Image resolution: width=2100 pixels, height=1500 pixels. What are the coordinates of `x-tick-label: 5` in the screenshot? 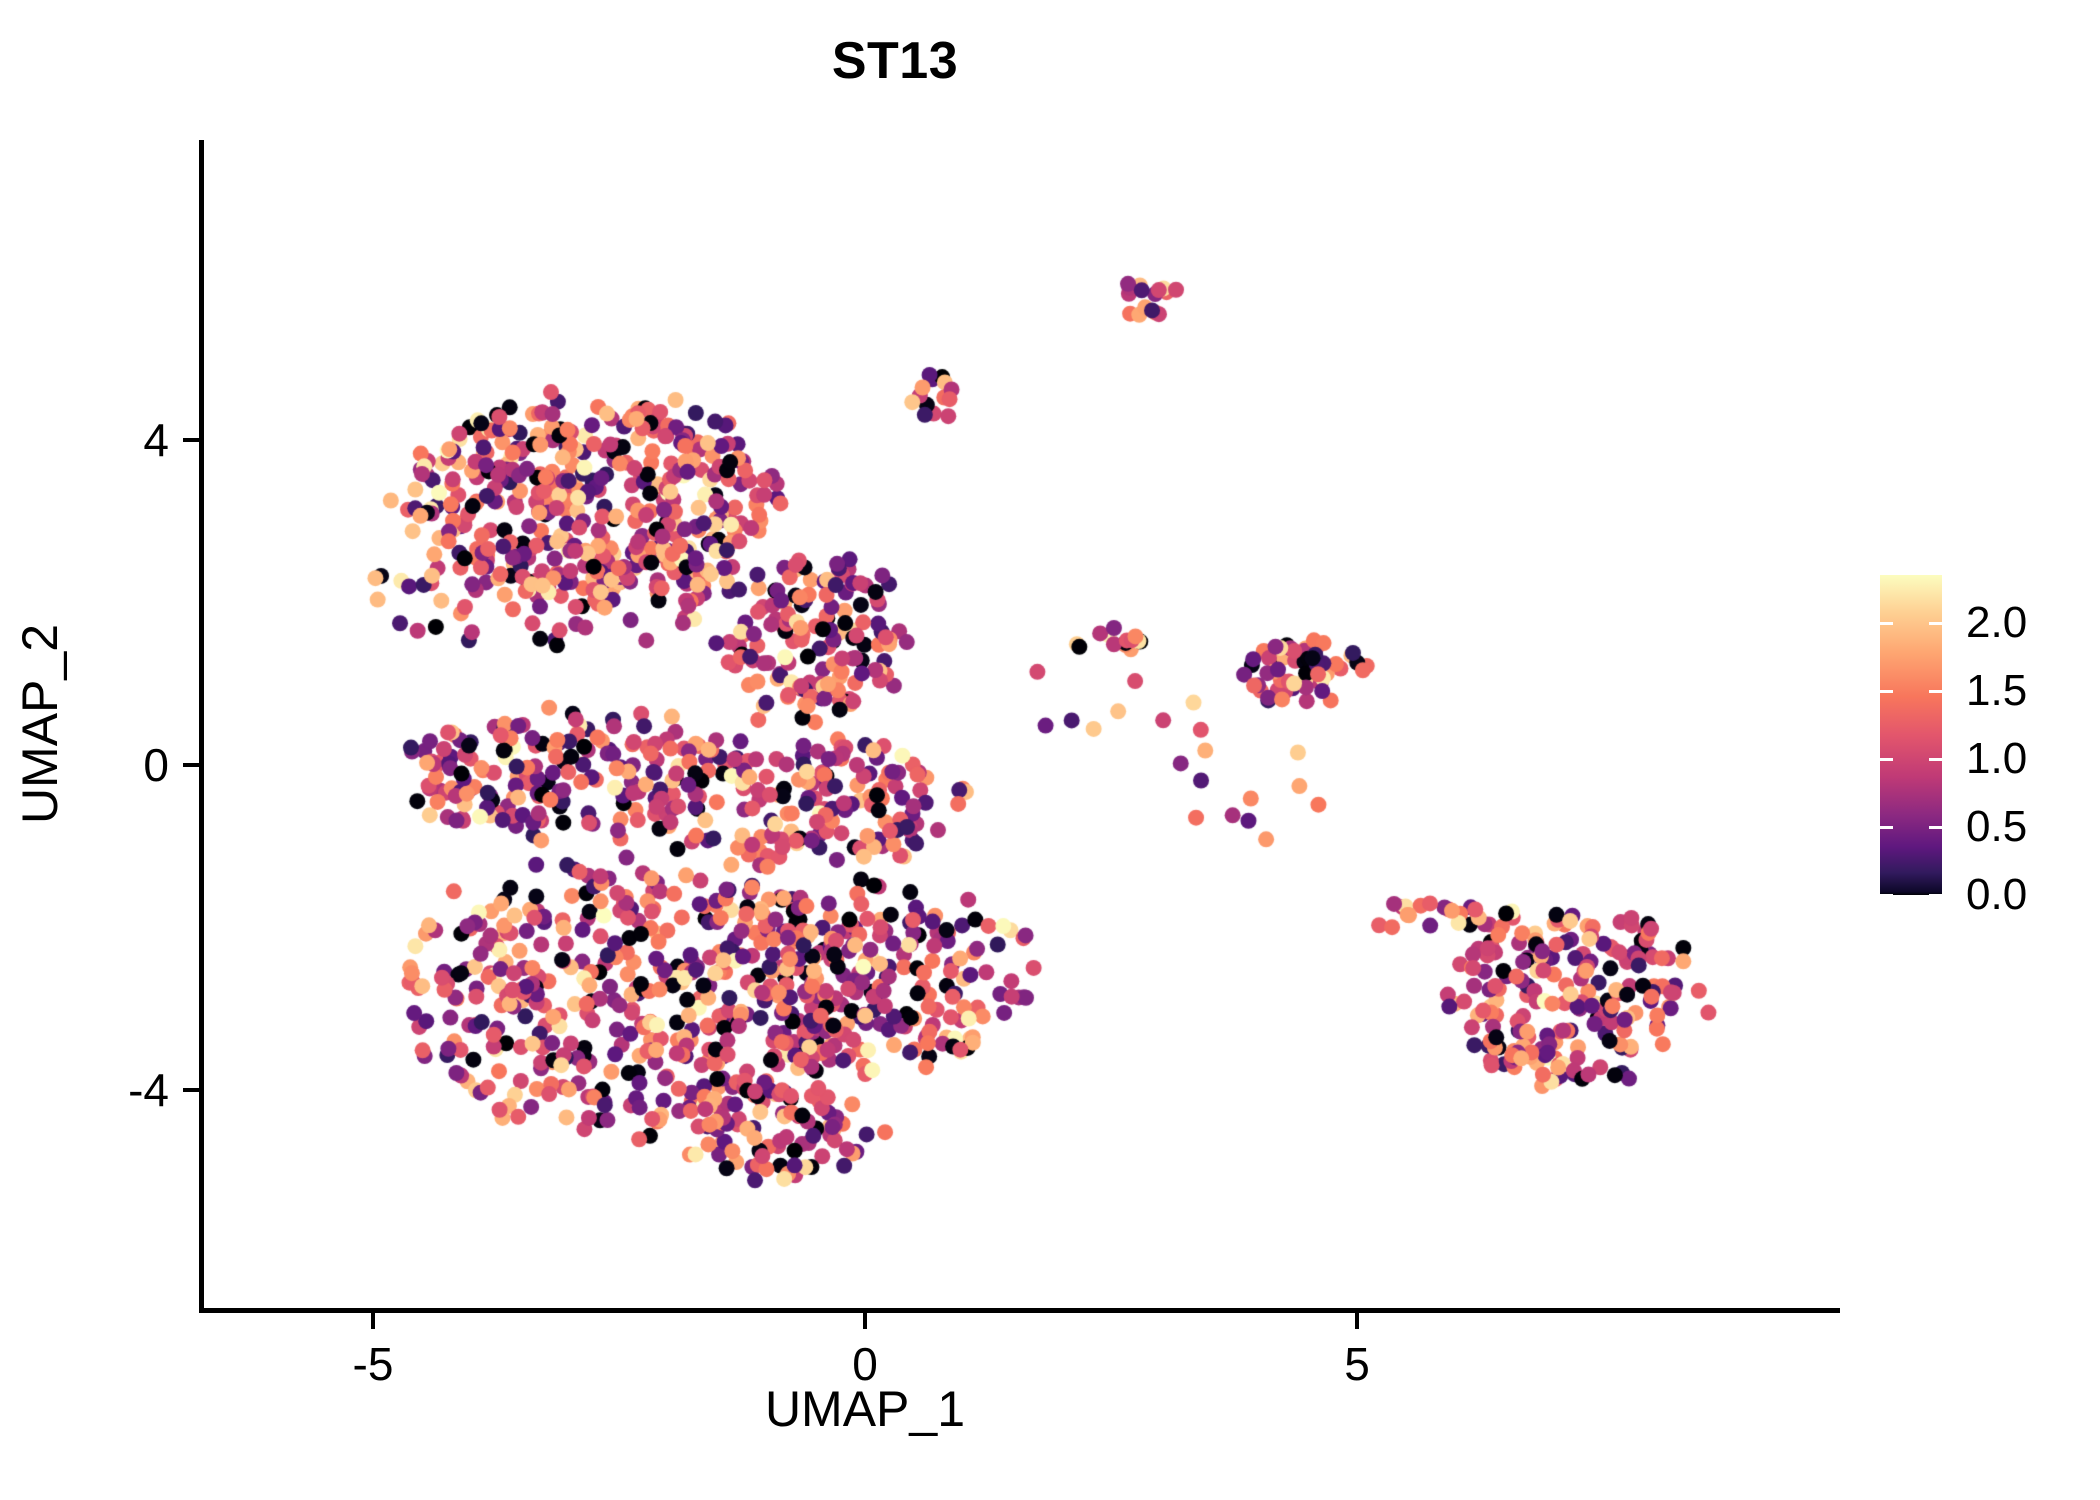 It's located at (1357, 1364).